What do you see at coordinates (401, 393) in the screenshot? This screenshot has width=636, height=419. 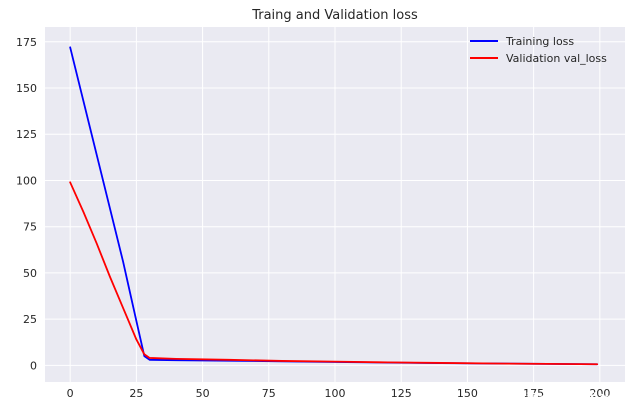 I see `x-tick-label: 125` at bounding box center [401, 393].